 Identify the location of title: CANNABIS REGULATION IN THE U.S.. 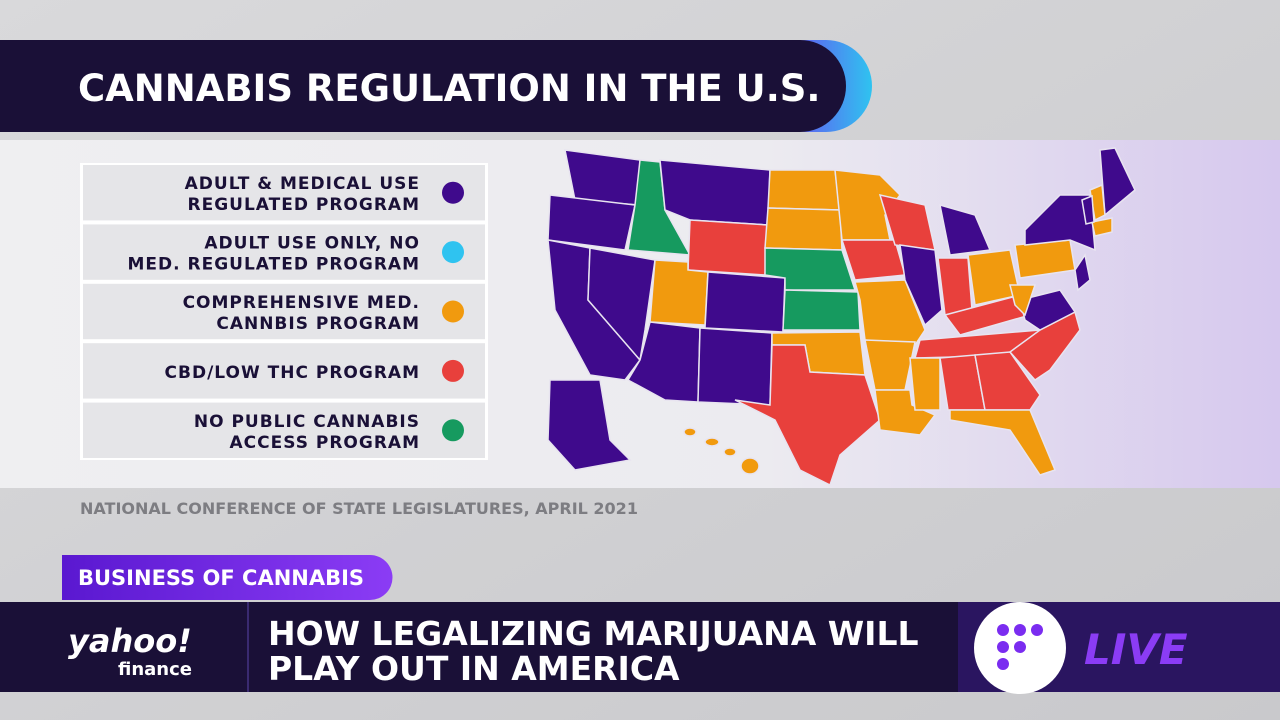
(449, 88).